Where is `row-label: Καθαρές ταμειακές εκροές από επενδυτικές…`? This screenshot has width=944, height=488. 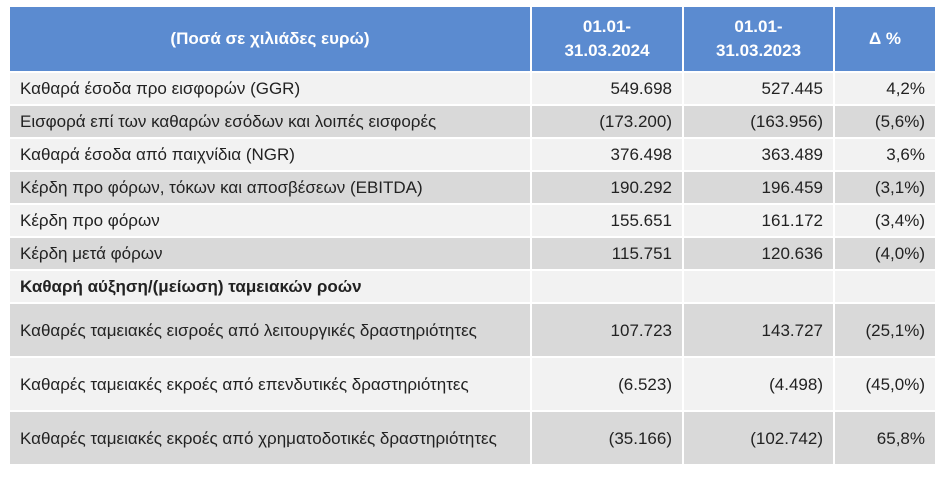
row-label: Καθαρές ταμειακές εκροές από επενδυτικές… is located at coordinates (270, 384).